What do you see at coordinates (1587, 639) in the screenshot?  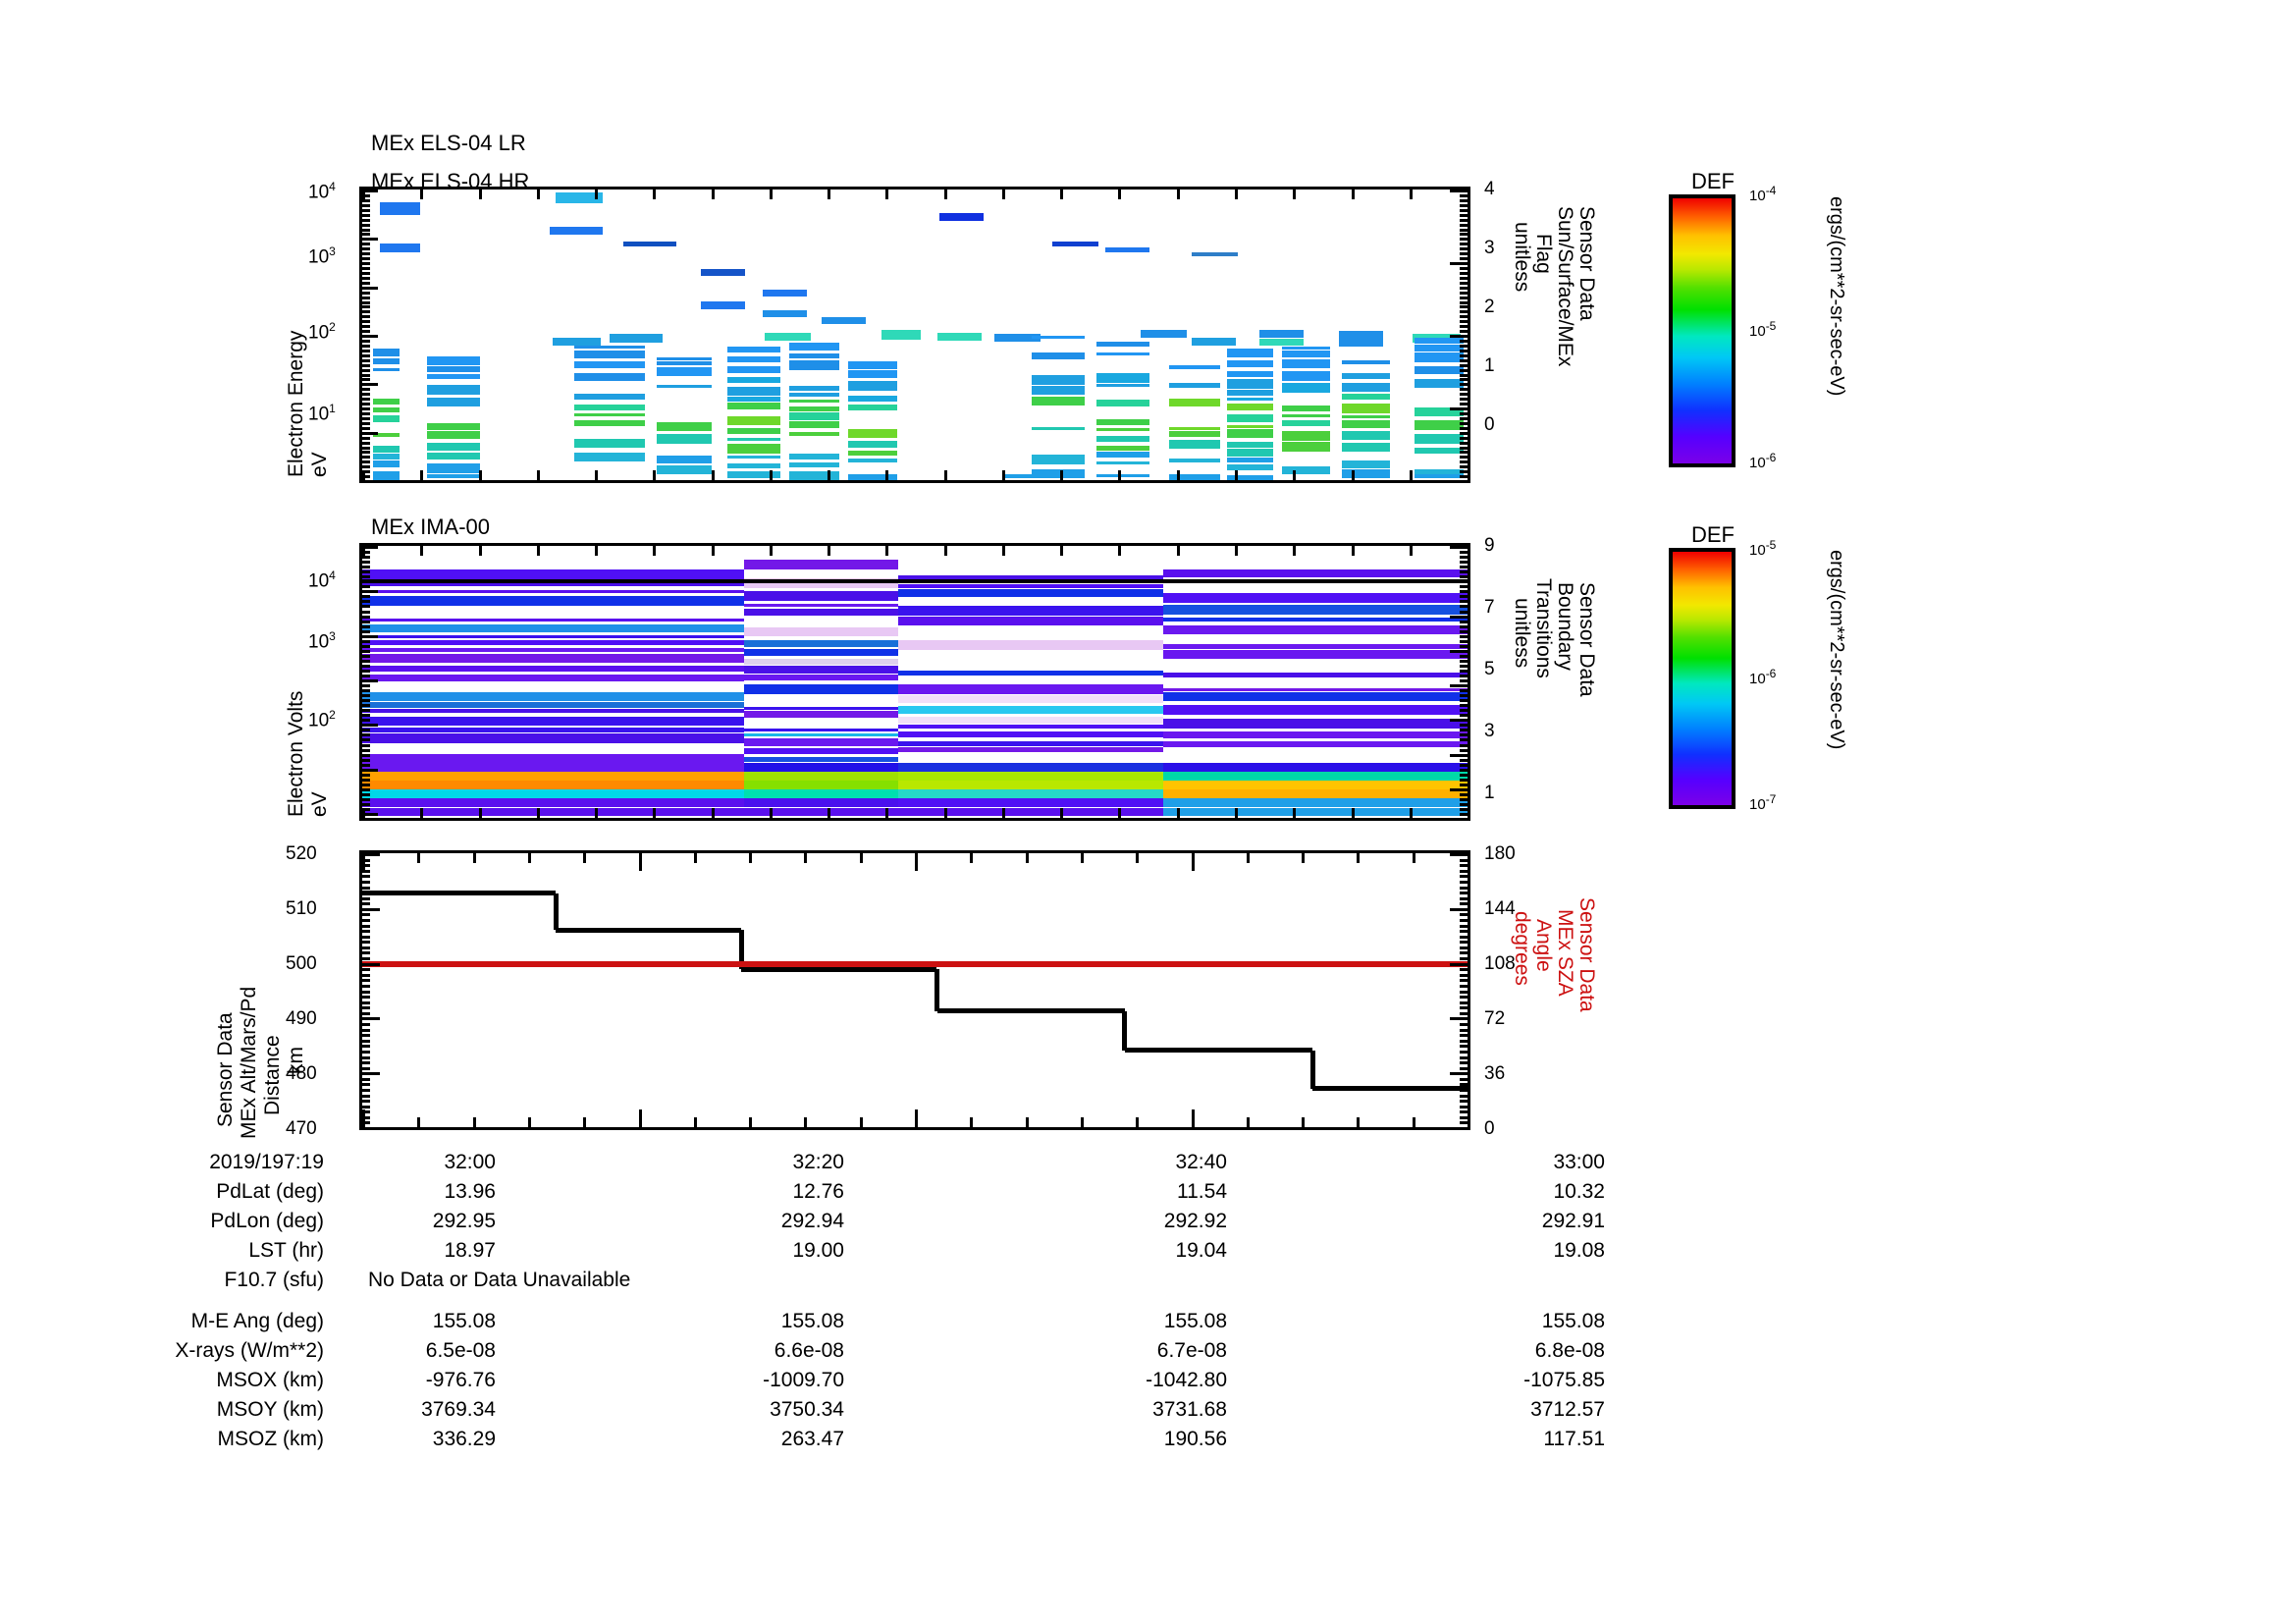 I see `panel-ima-r-axis-label-line1: Sensor Data` at bounding box center [1587, 639].